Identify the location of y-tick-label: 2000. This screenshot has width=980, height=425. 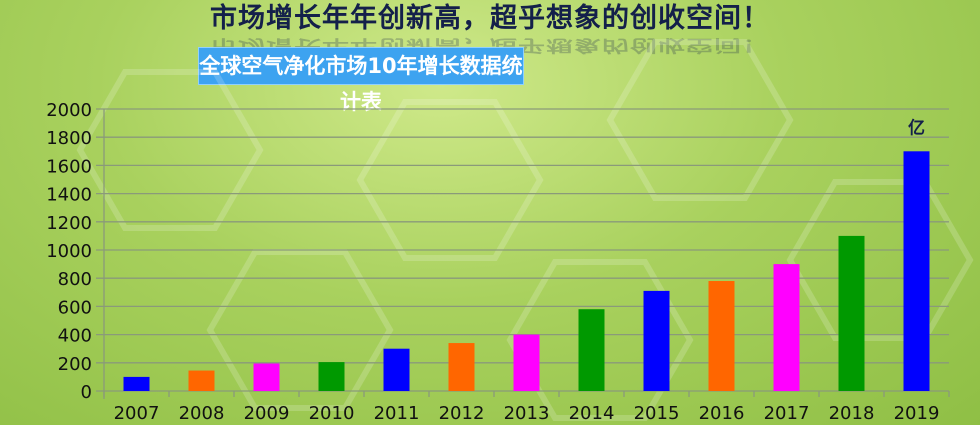
(69, 110).